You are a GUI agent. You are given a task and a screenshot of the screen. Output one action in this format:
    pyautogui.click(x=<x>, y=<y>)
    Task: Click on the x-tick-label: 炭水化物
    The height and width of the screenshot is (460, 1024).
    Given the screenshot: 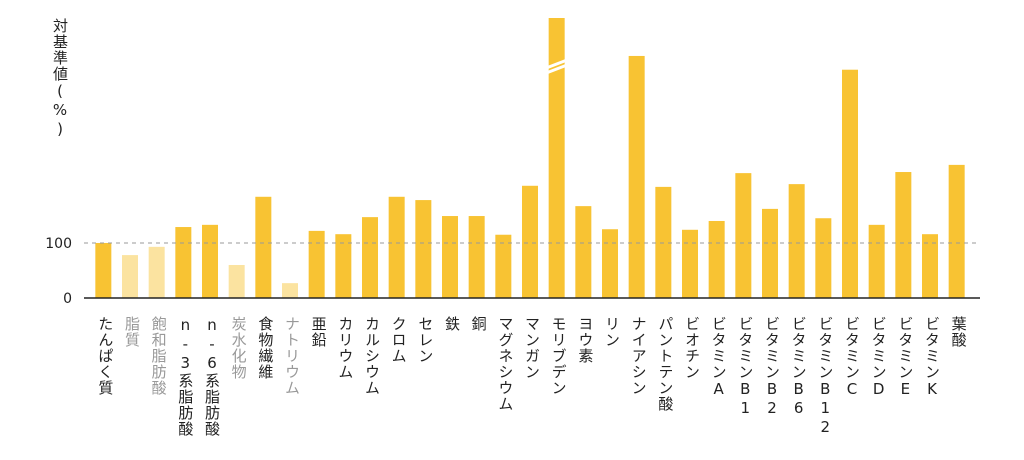 What is the action you would take?
    pyautogui.click(x=239, y=348)
    